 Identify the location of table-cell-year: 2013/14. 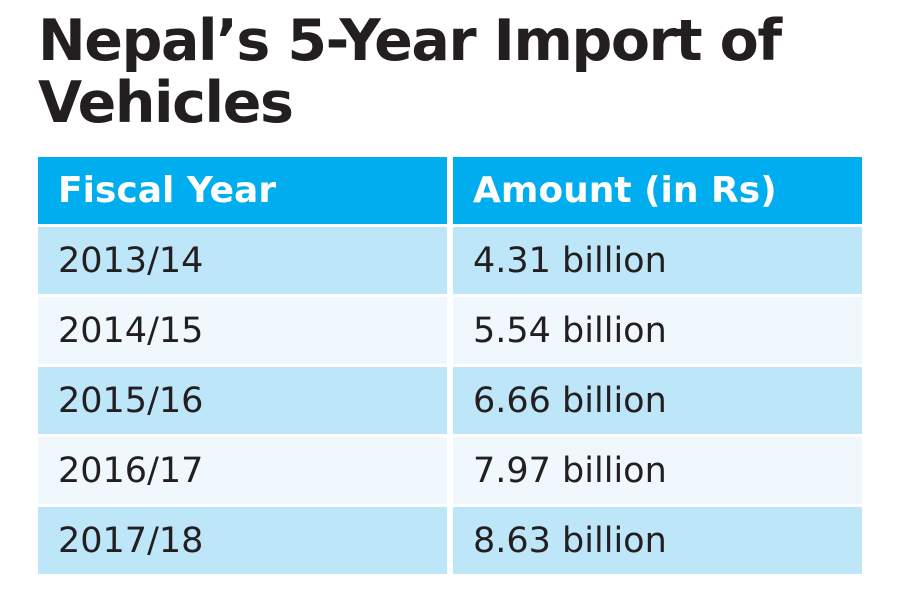
(242, 260).